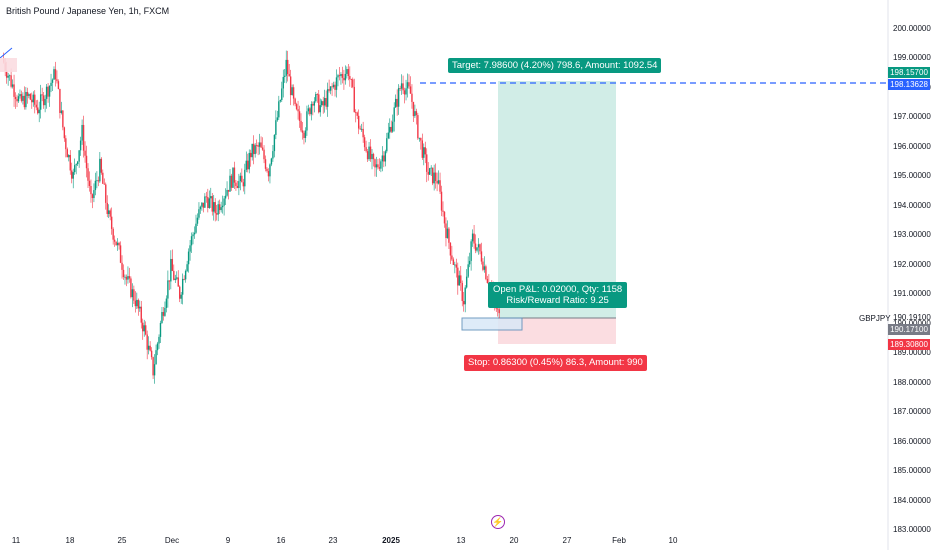 This screenshot has height=550, width=932. Describe the element at coordinates (498, 522) in the screenshot. I see `lightning-icon: ⚡` at that location.